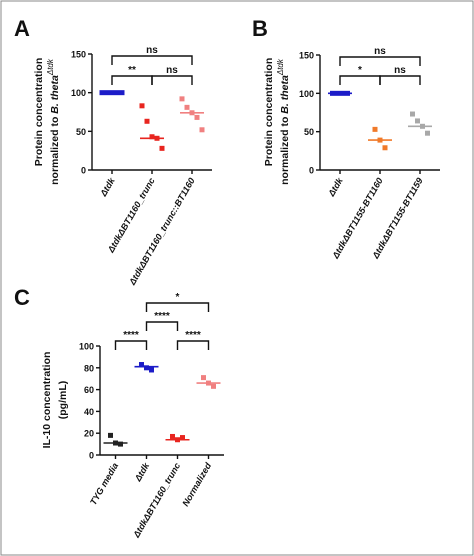 The width and height of the screenshot is (474, 556). Describe the element at coordinates (22, 297) in the screenshot. I see `panel-letter: C` at that location.